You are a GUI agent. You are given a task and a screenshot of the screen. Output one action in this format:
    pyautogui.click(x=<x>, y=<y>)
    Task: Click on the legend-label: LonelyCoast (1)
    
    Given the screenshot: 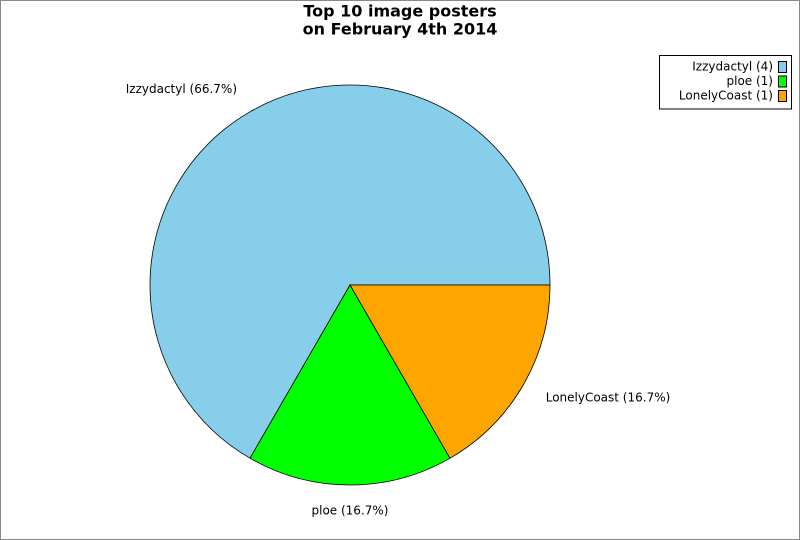 What is the action you would take?
    pyautogui.click(x=726, y=96)
    